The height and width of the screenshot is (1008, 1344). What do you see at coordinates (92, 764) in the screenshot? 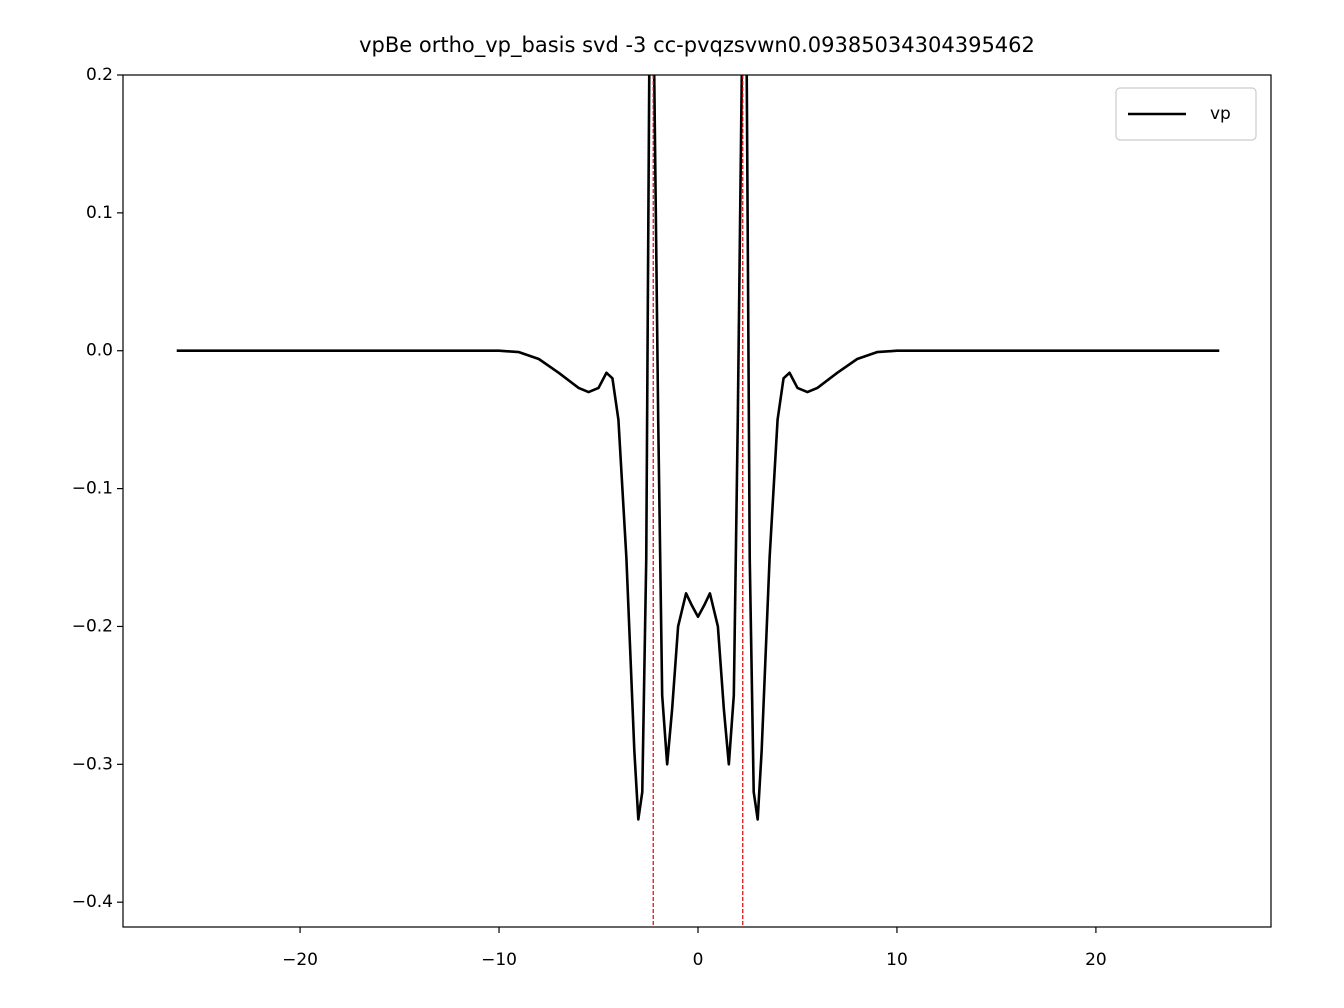
I see `y-tick-label: −0.3` at bounding box center [92, 764].